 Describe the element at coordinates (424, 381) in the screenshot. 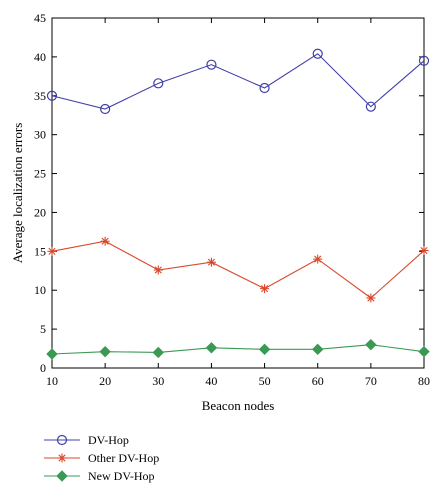

I see `x-tick-label: 80` at that location.